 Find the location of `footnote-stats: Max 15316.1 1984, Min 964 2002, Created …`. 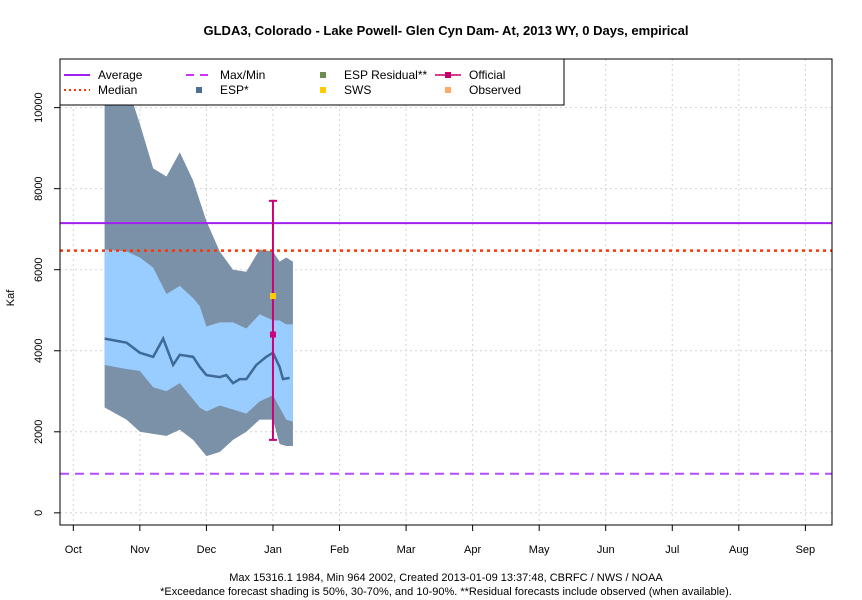

footnote-stats: Max 15316.1 1984, Min 964 2002, Created … is located at coordinates (446, 578).